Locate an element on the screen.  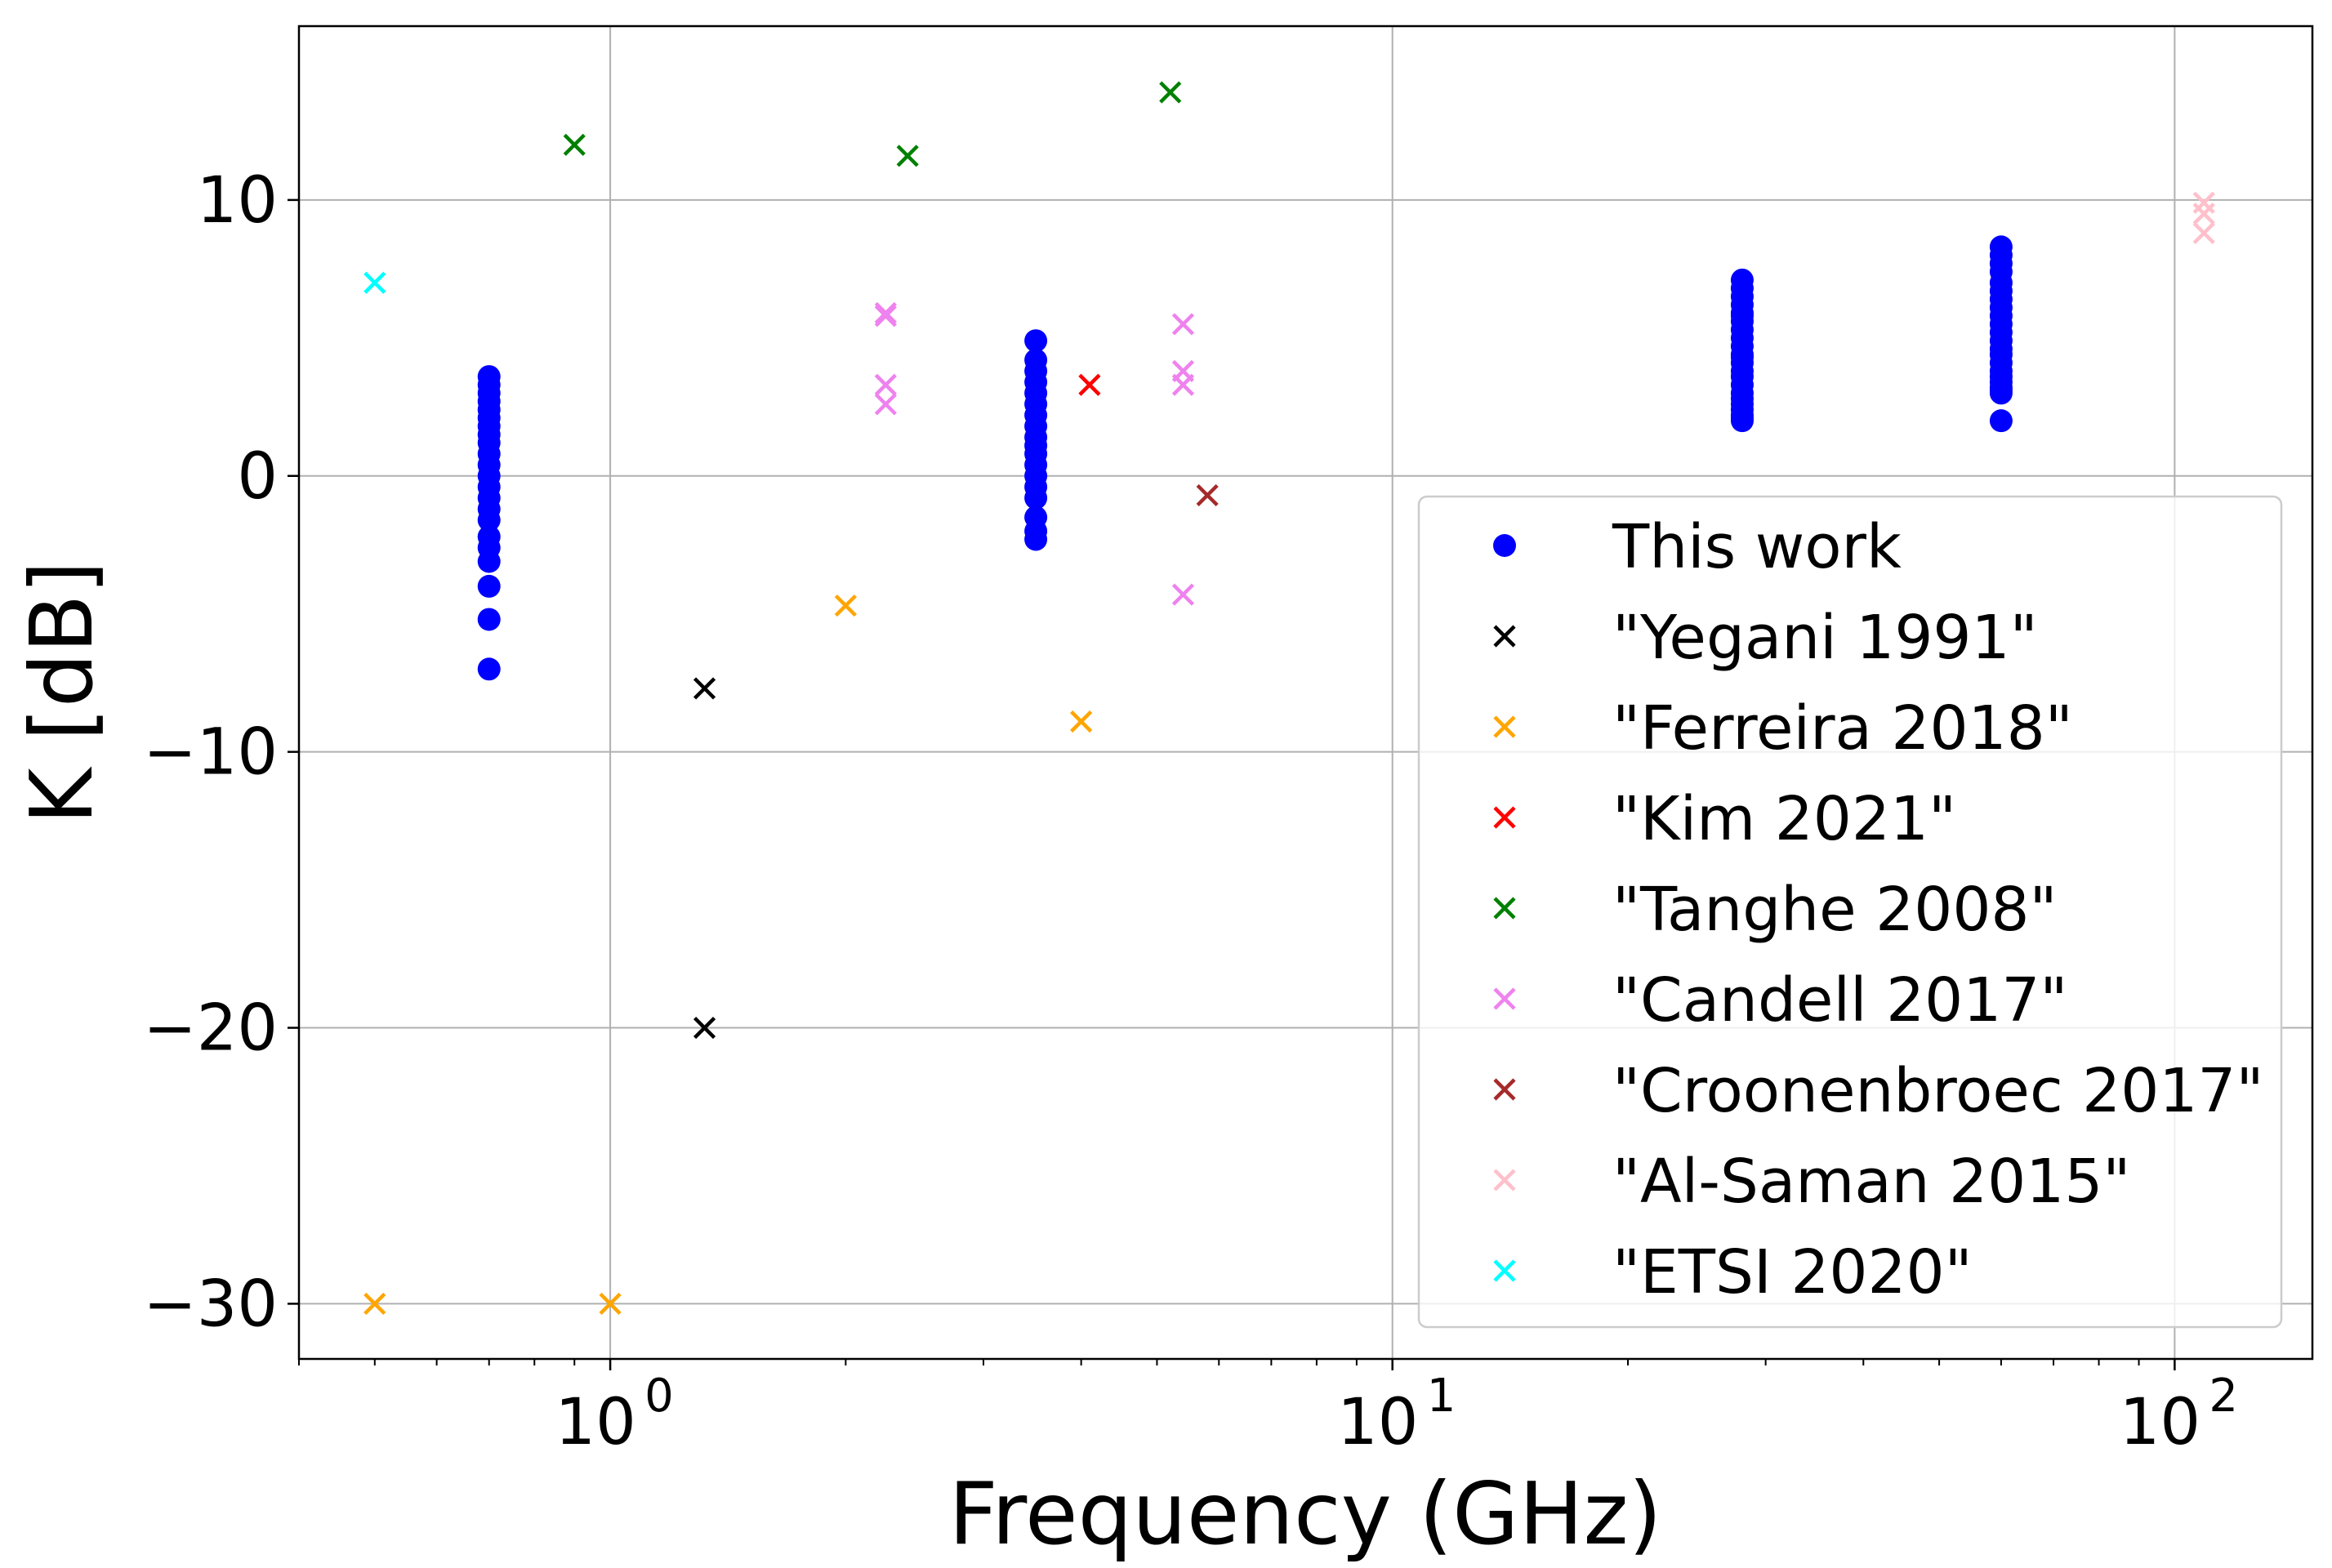
x-tick-exponent: 1 is located at coordinates (1441, 1396).